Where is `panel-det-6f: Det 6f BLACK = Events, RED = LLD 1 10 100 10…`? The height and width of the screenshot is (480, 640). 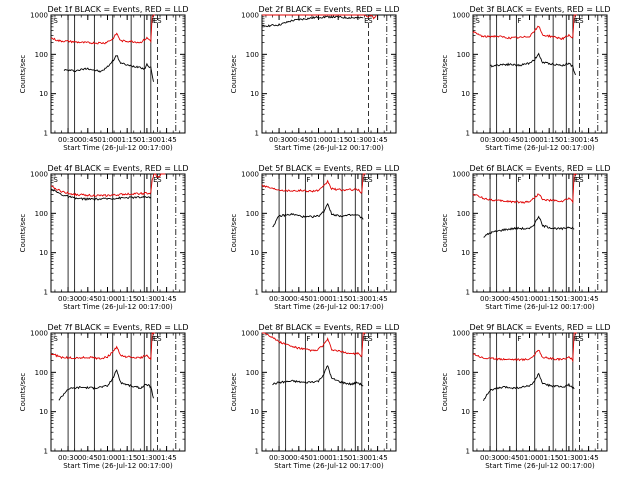
panel-det-6f: Det 6f BLACK = Events, RED = LLD 1 10 100 10… is located at coordinates (526, 237).